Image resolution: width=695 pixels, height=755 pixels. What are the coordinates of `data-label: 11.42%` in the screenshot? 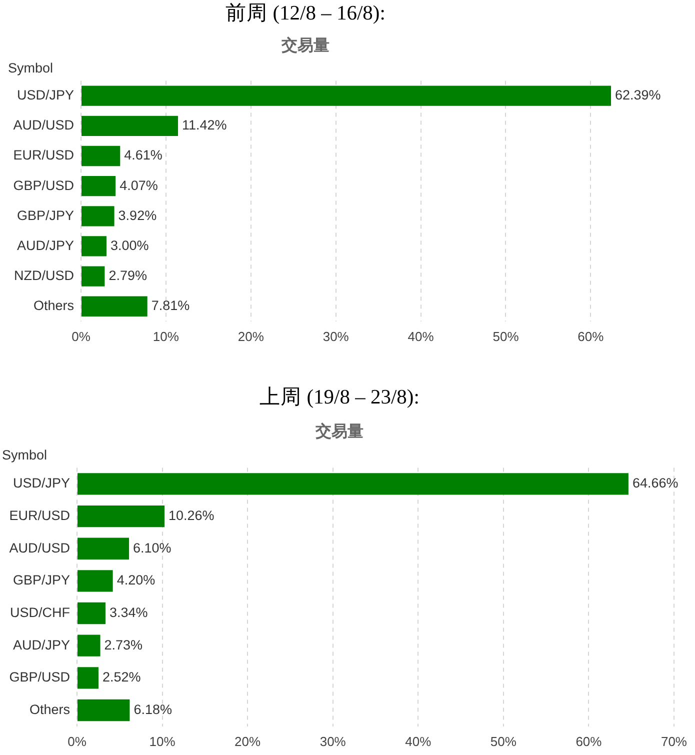 It's located at (204, 125).